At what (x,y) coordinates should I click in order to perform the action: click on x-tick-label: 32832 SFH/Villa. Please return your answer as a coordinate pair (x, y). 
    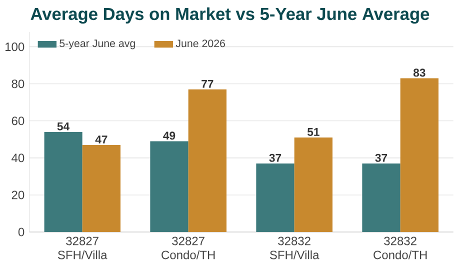
    Looking at the image, I should click on (295, 248).